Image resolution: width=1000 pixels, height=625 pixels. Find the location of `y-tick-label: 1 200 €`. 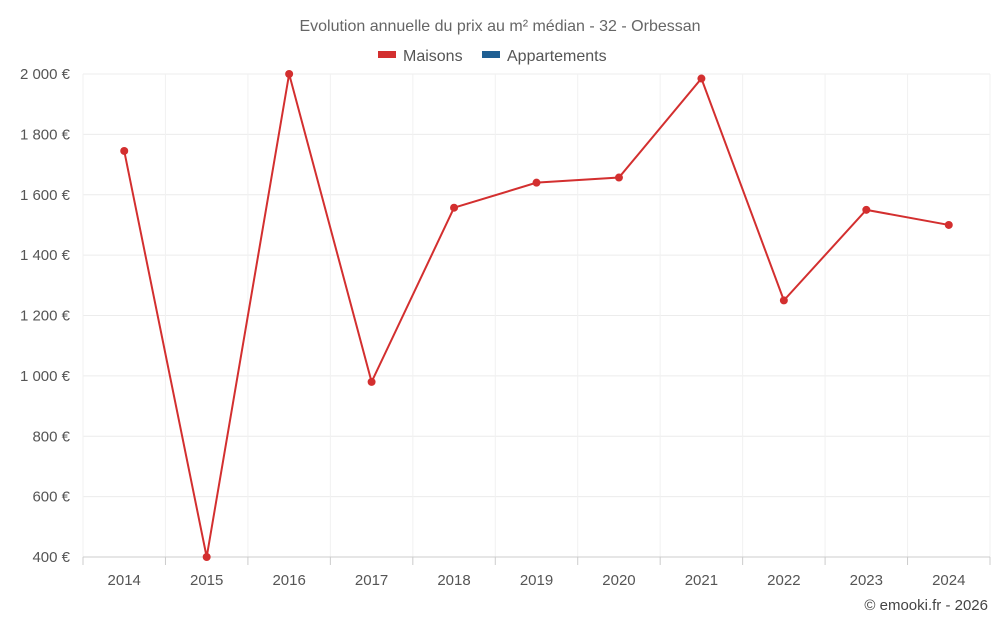

y-tick-label: 1 200 € is located at coordinates (45, 316).